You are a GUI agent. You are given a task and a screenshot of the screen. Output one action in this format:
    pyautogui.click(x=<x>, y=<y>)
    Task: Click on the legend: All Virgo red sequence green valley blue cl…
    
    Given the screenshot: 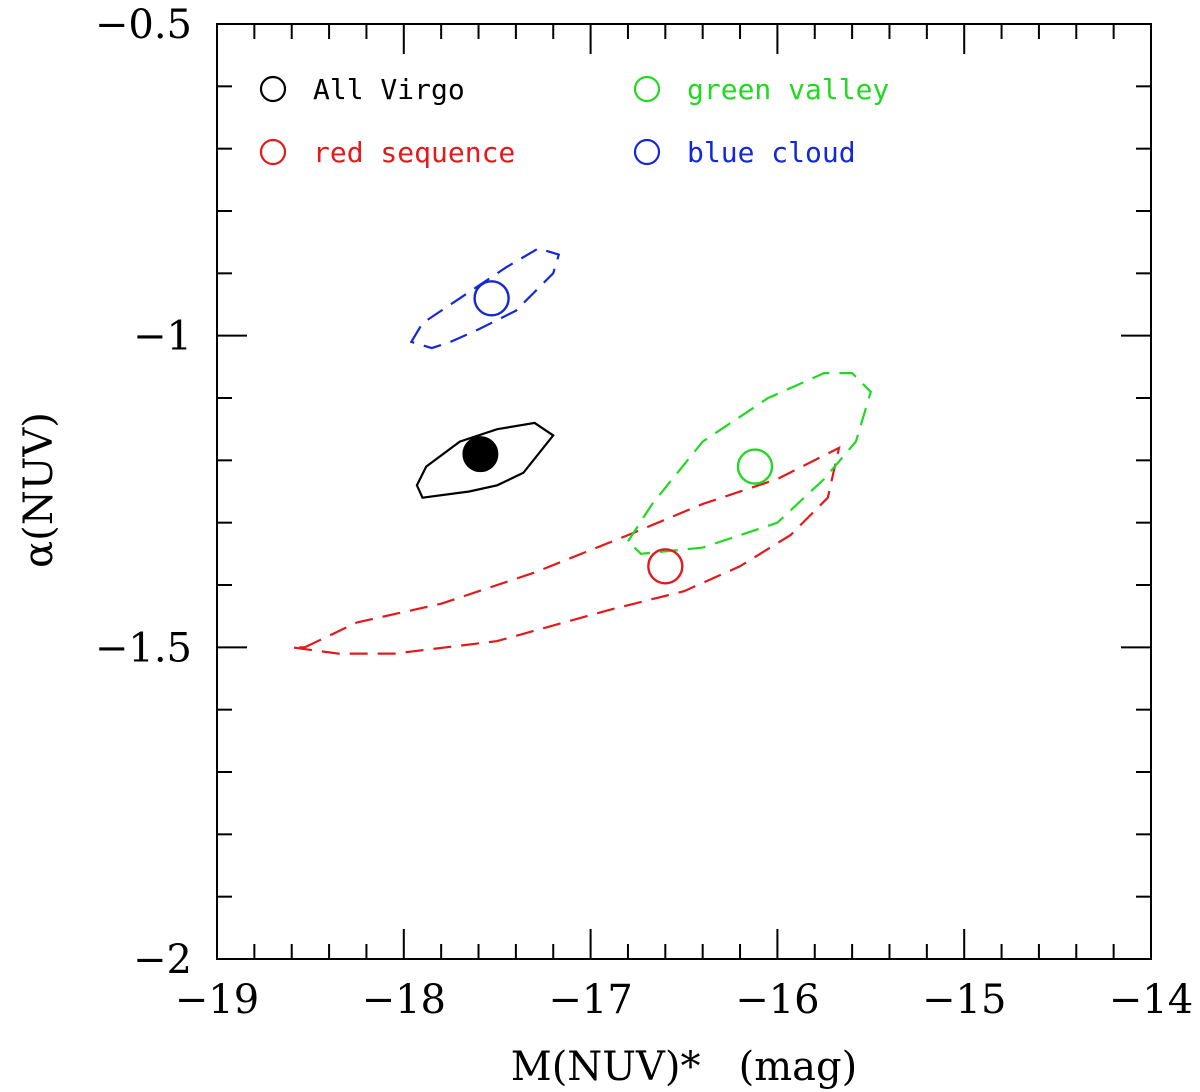 What is the action you would take?
    pyautogui.click(x=574, y=121)
    